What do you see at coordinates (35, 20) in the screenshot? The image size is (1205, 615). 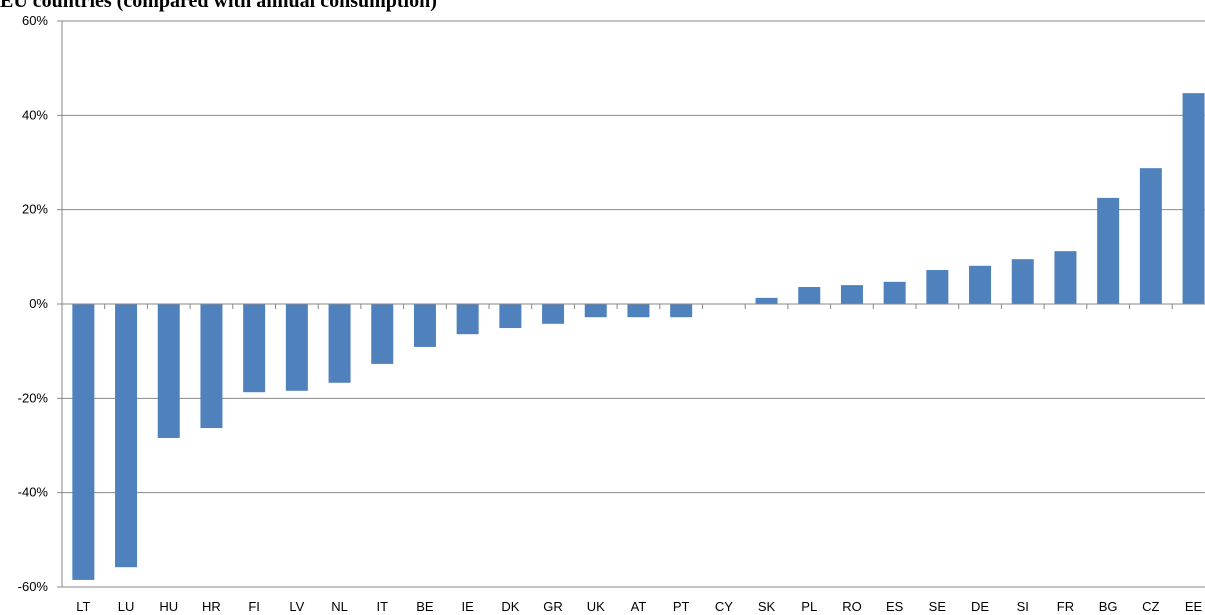 I see `y-tick-label: 60%` at bounding box center [35, 20].